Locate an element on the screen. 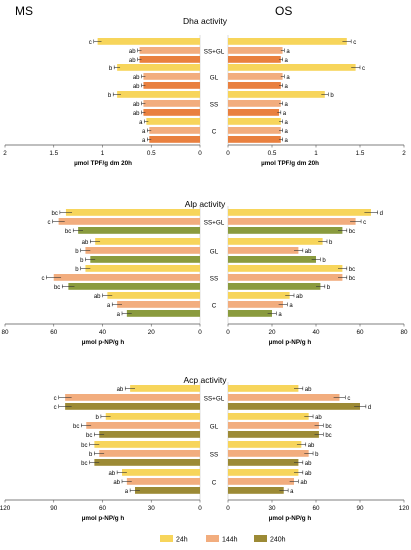 The width and height of the screenshot is (411, 550). tick-label-right: 0 is located at coordinates (228, 153).